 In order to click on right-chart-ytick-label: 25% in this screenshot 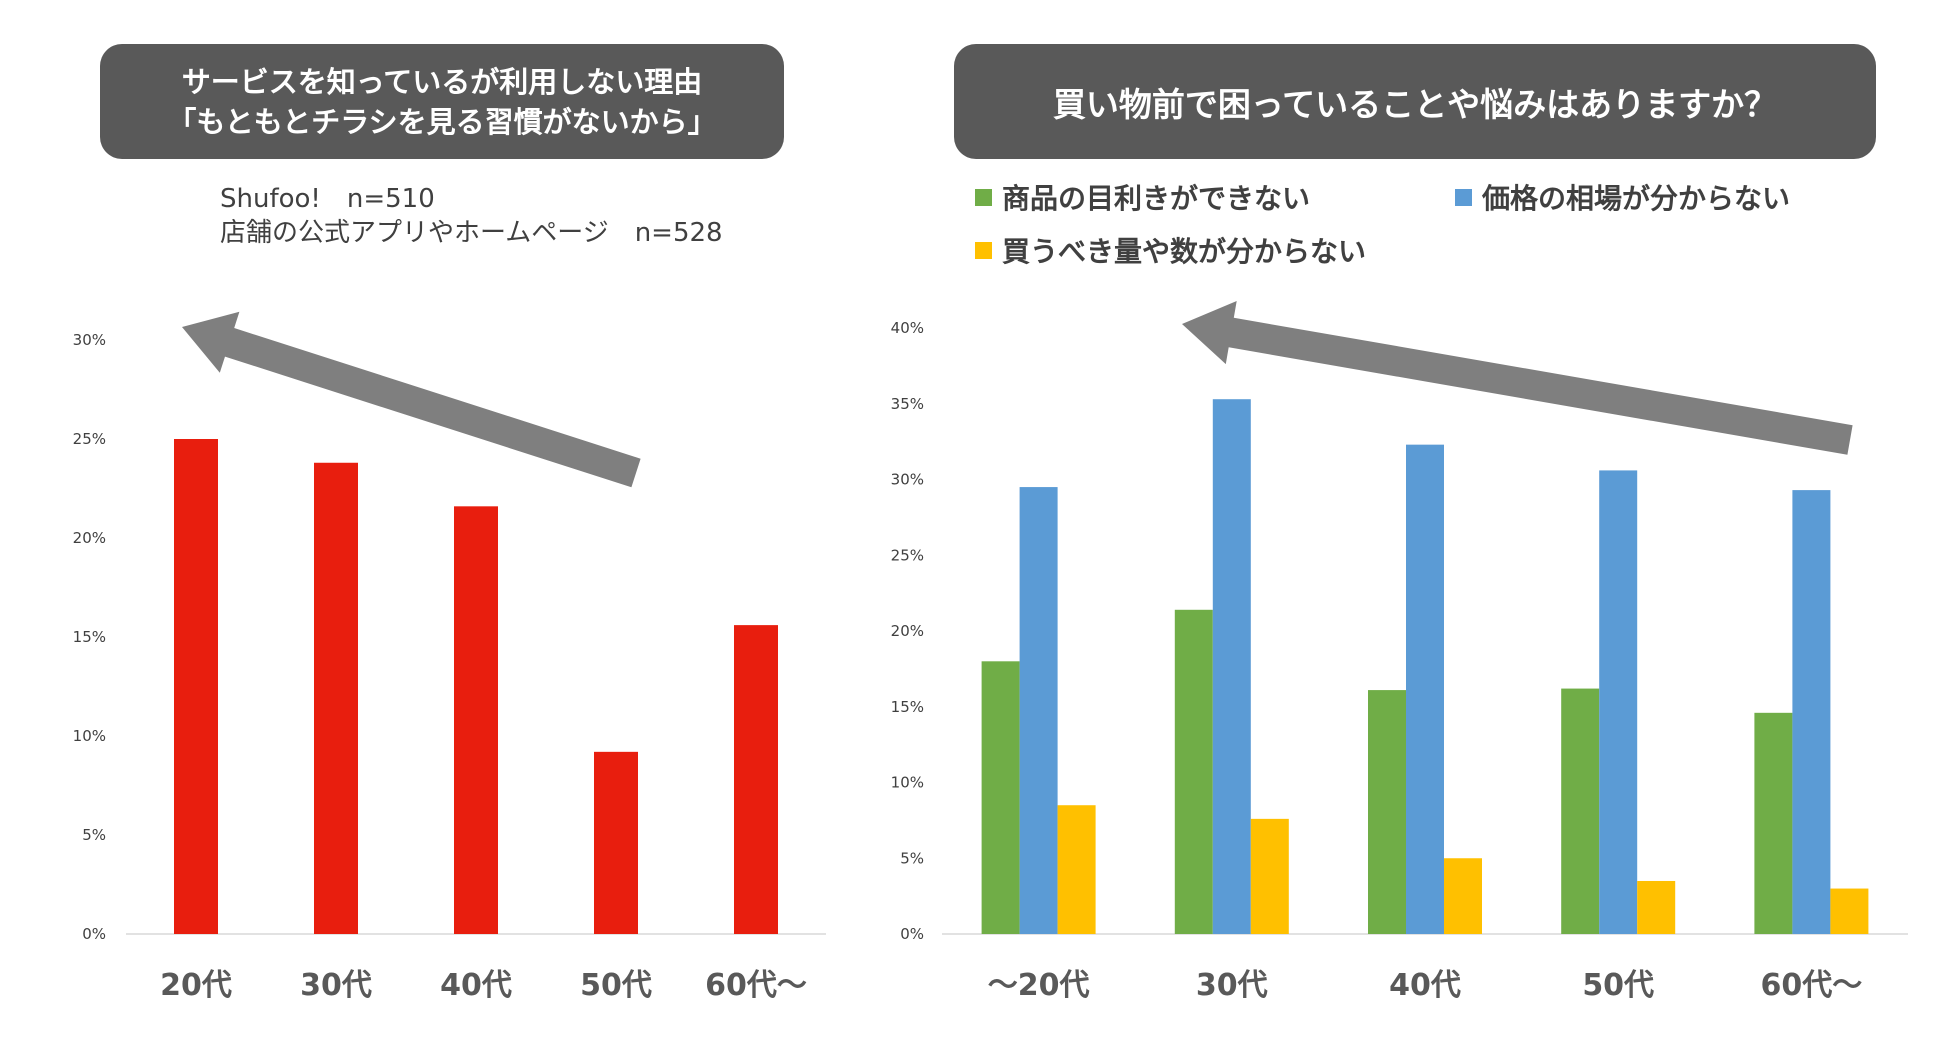, I will do `click(907, 555)`.